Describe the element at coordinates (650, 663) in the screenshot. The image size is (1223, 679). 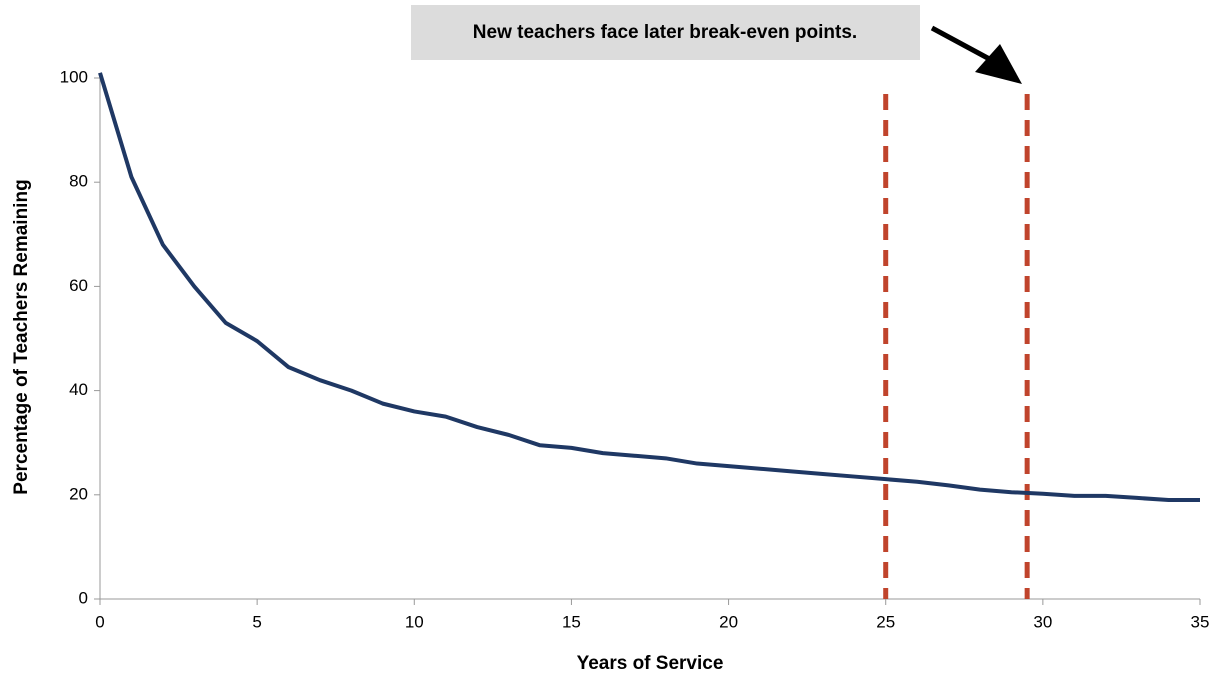
I see `x-axis-label: Years of Service` at that location.